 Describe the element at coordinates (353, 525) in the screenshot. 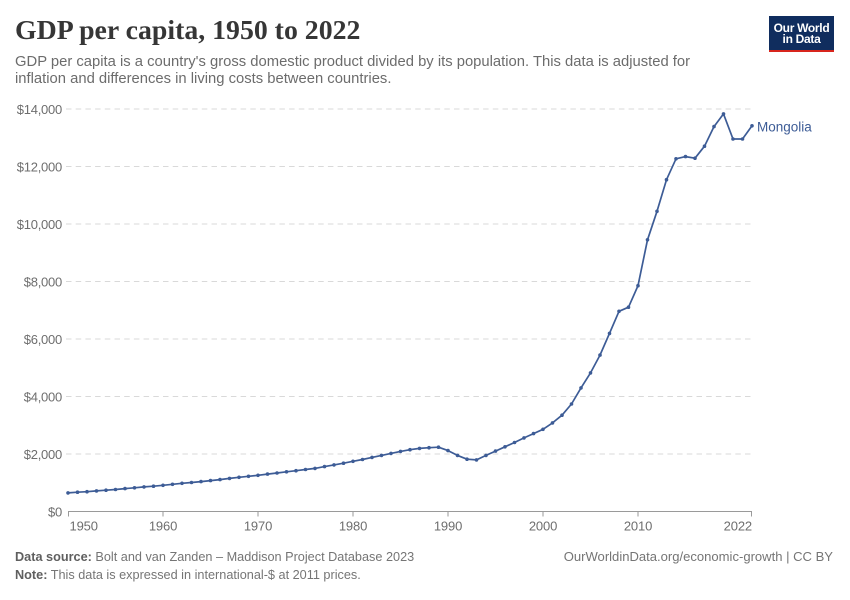

I see `svg-text: 1980` at that location.